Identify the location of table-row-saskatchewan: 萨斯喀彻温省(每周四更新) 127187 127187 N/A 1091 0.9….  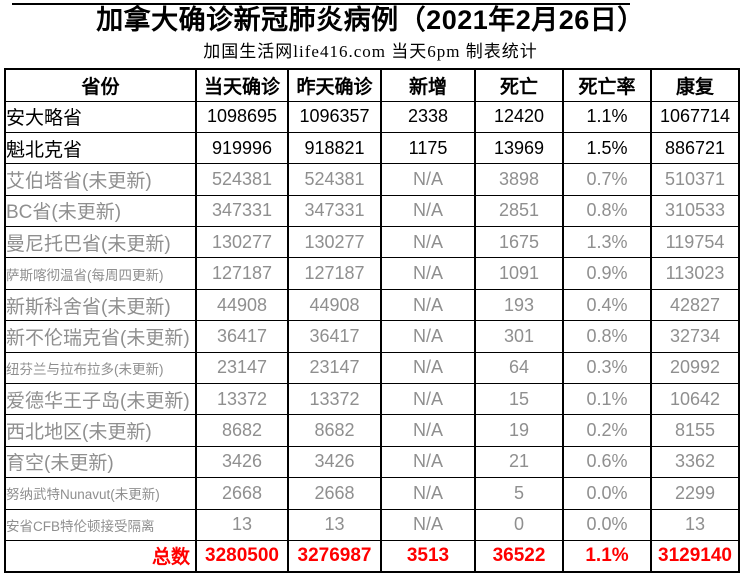
(372, 273).